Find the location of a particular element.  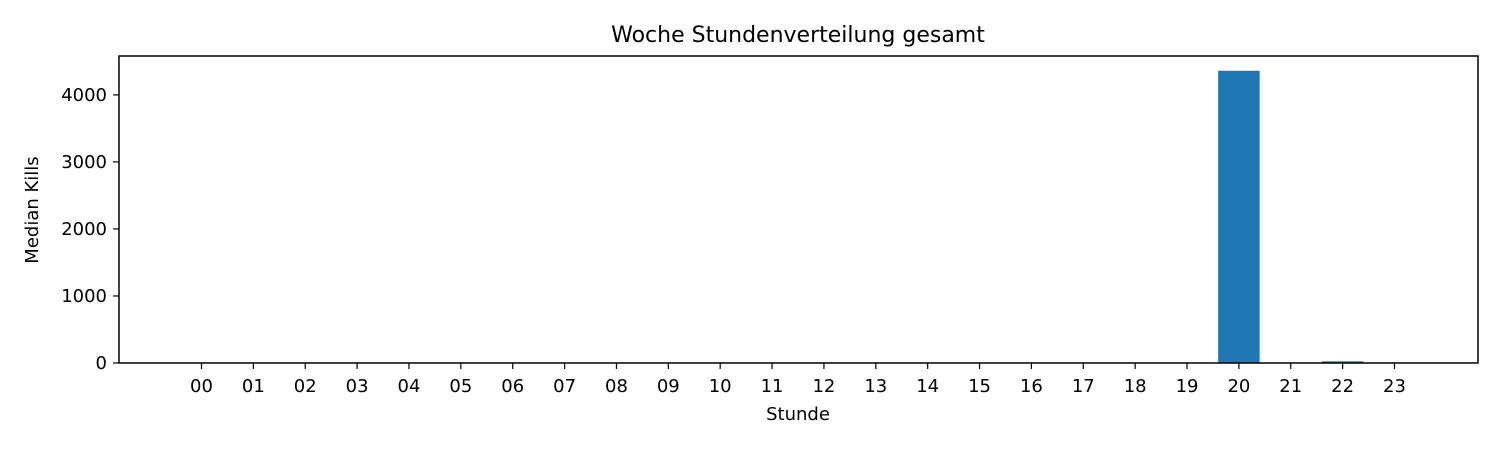

x-tick-label-06: 06 is located at coordinates (512, 386).